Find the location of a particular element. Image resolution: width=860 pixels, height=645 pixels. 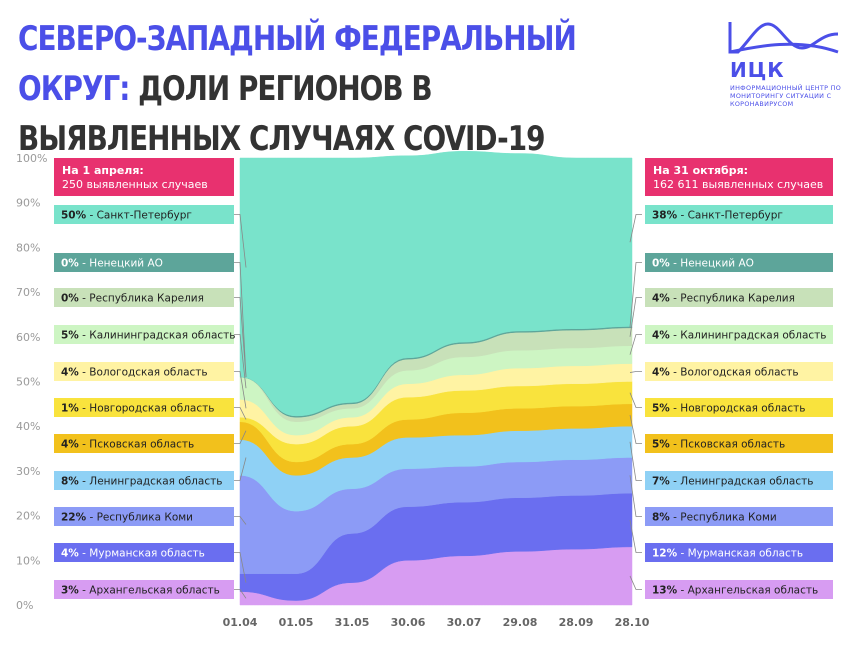

label-right-ленинградская-область: 7% - Ленинградская область is located at coordinates (732, 482).